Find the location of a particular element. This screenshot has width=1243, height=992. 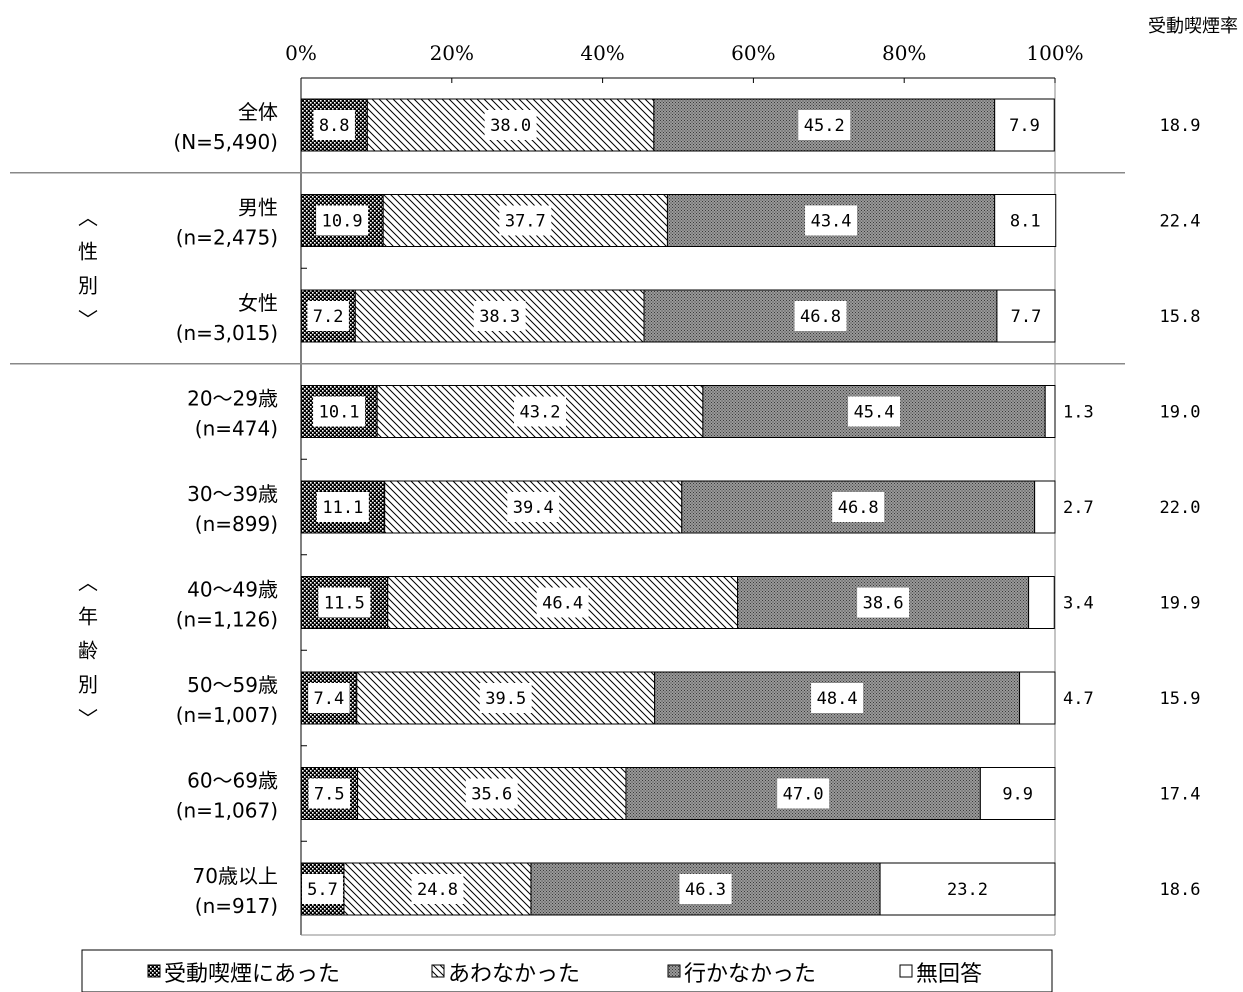

data-label: 7.5 is located at coordinates (329, 795).